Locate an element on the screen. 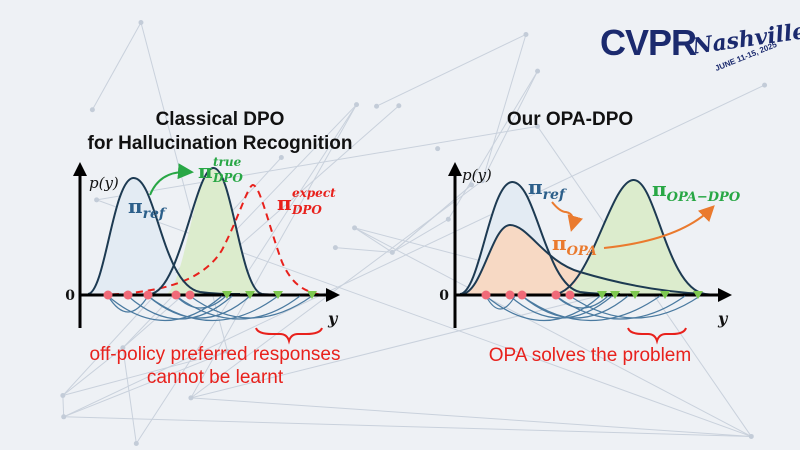 The image size is (800, 450). left-pi-true-symbol: π is located at coordinates (205, 171).